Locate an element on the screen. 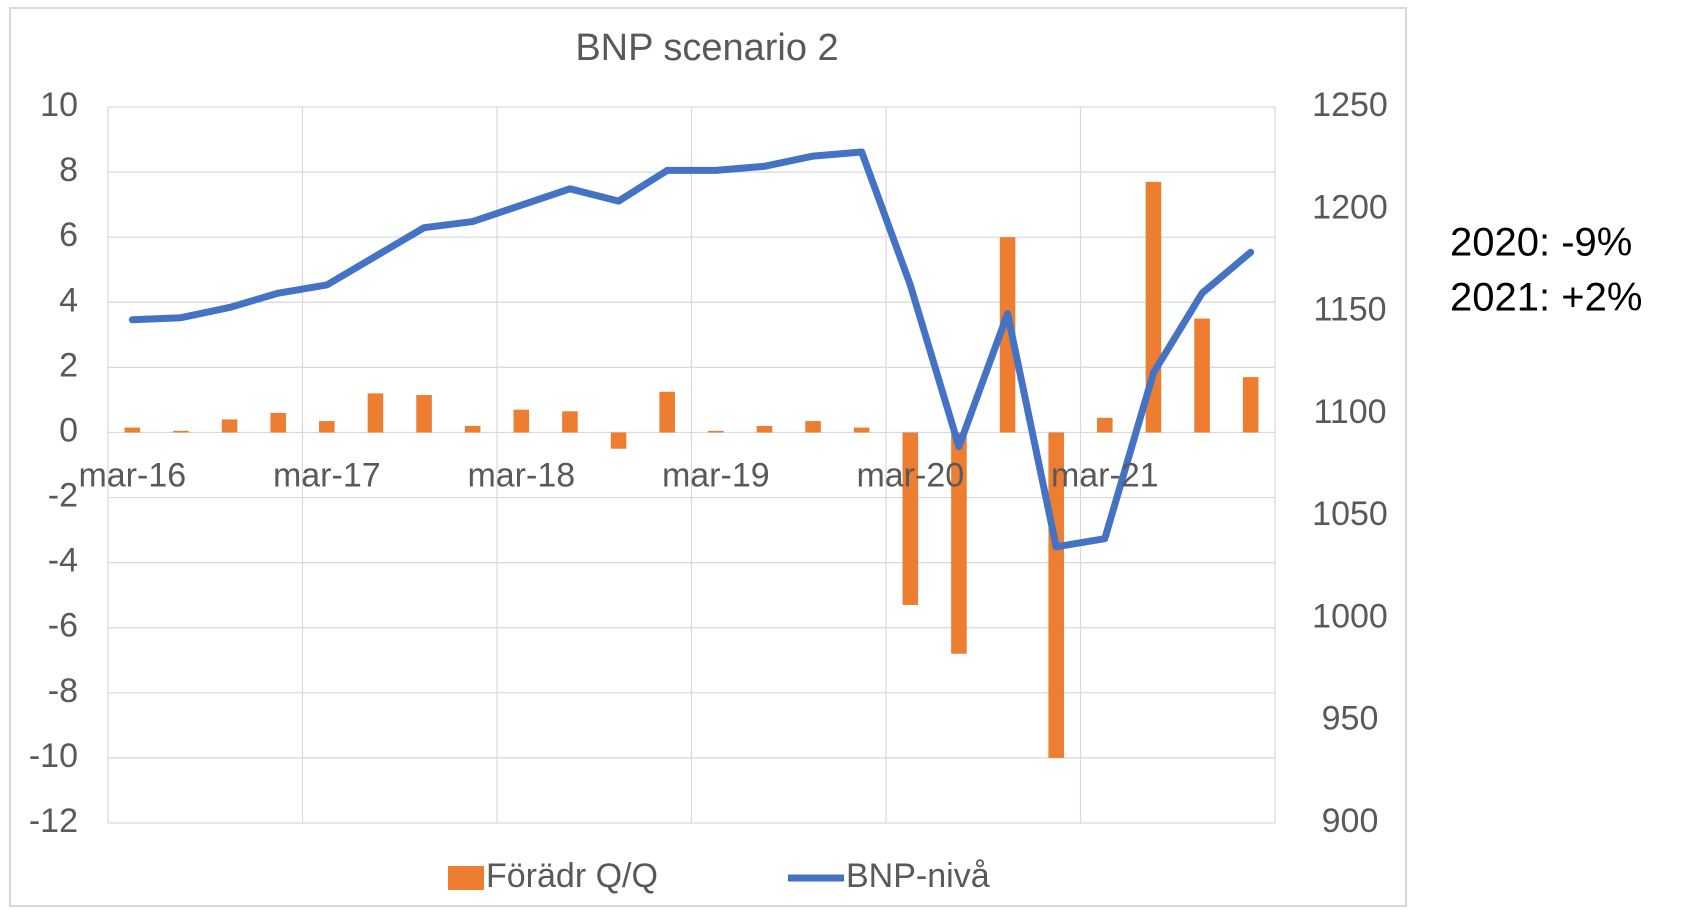  y-tick-label: -4 is located at coordinates (63, 561).